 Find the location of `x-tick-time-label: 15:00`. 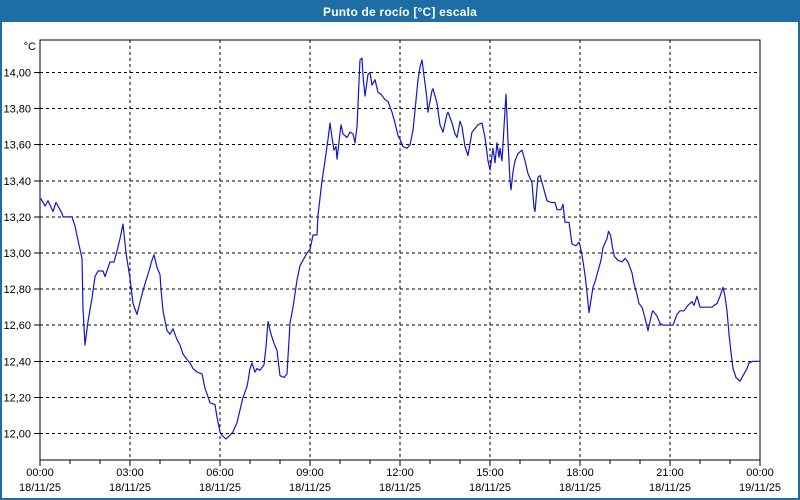

x-tick-time-label: 15:00 is located at coordinates (490, 473).